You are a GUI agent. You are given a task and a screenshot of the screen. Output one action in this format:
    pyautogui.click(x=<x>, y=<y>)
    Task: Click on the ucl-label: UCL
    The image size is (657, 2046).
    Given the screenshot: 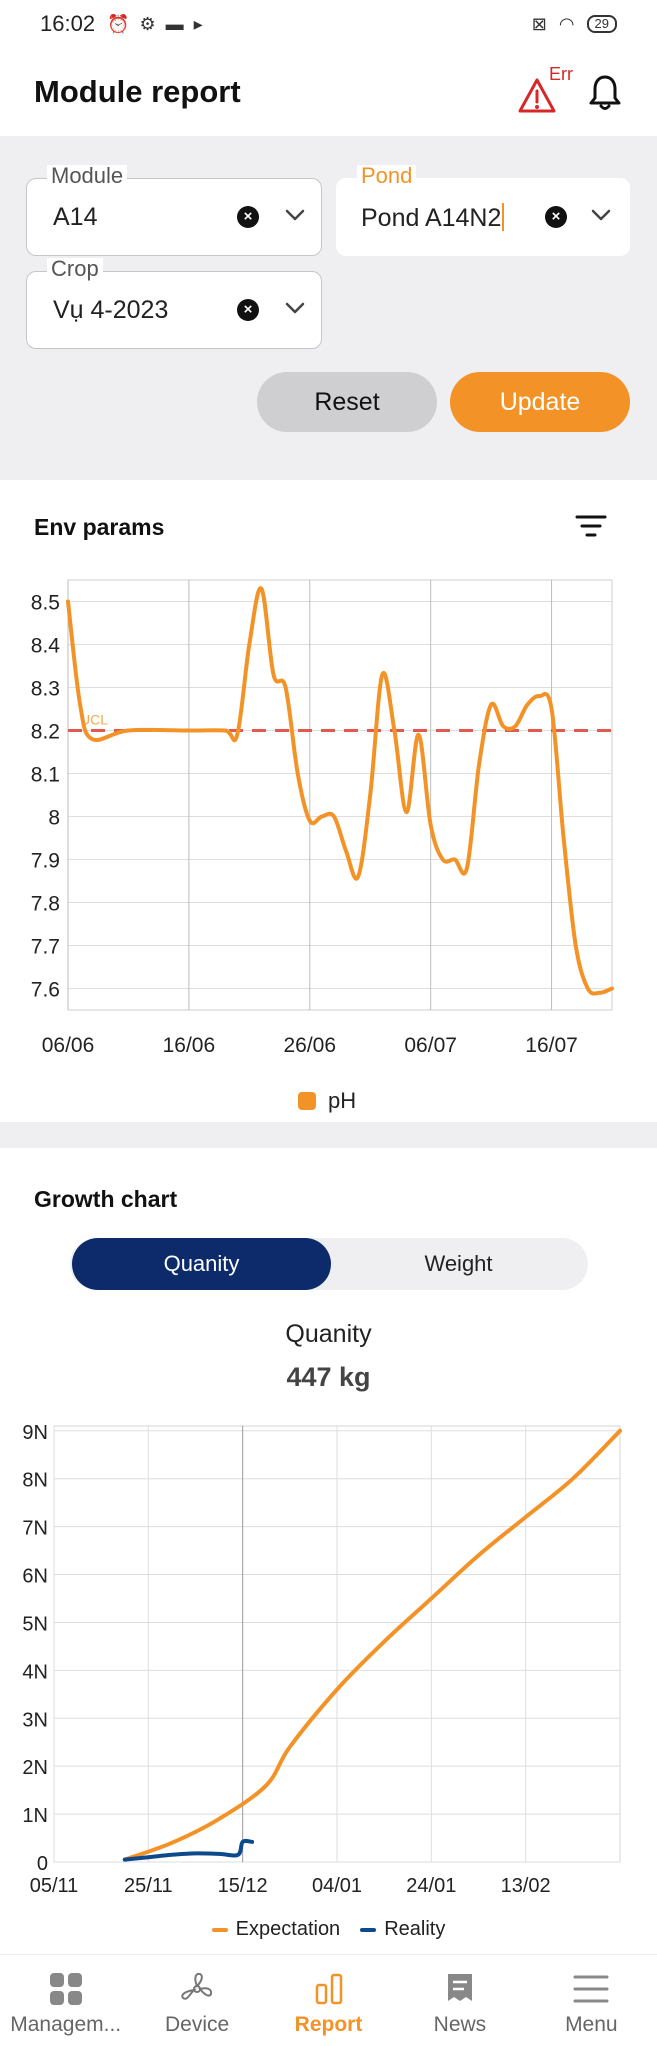 What is the action you would take?
    pyautogui.click(x=94, y=720)
    